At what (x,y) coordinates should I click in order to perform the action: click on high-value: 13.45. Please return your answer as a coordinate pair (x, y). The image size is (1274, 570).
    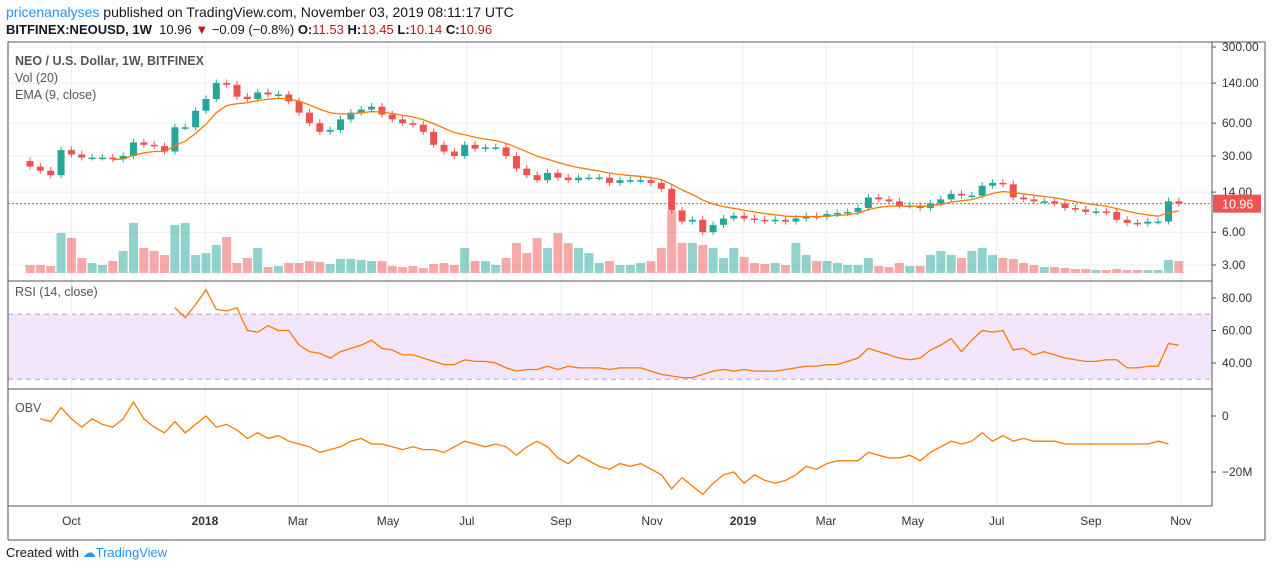
    Looking at the image, I should click on (377, 29).